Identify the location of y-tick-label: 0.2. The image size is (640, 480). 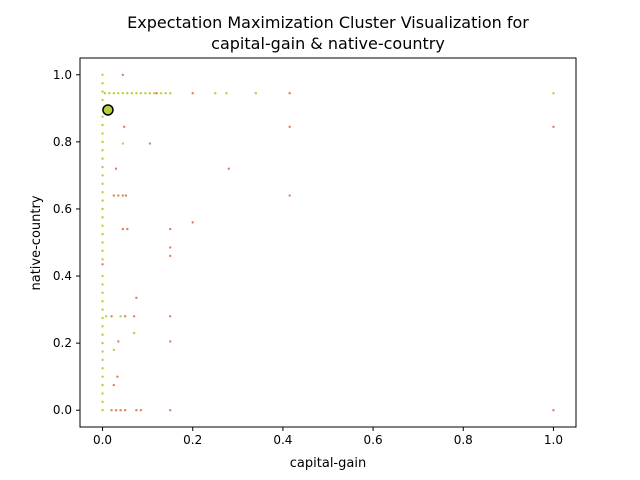
(62, 343).